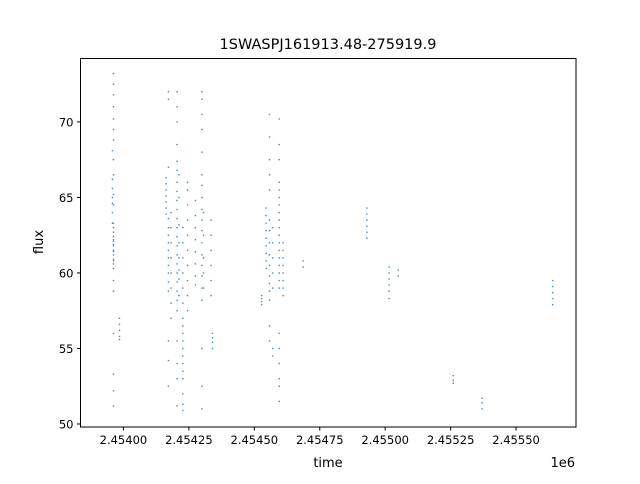  I want to click on y-tick-label: 55, so click(66, 349).